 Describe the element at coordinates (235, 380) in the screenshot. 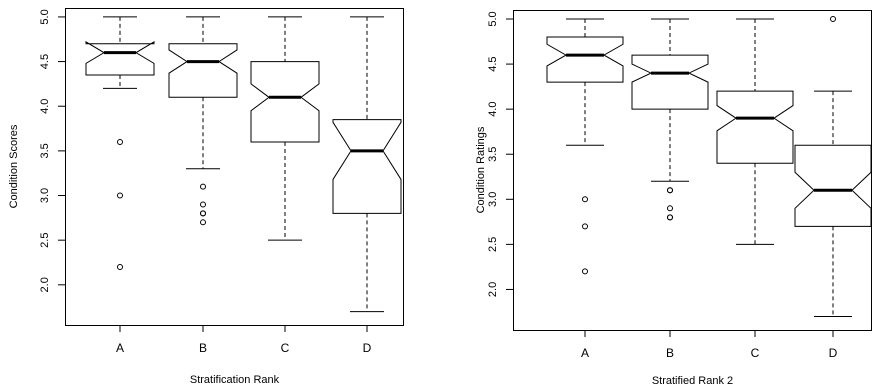

I see `x-axis-label: Stratification Rank` at that location.